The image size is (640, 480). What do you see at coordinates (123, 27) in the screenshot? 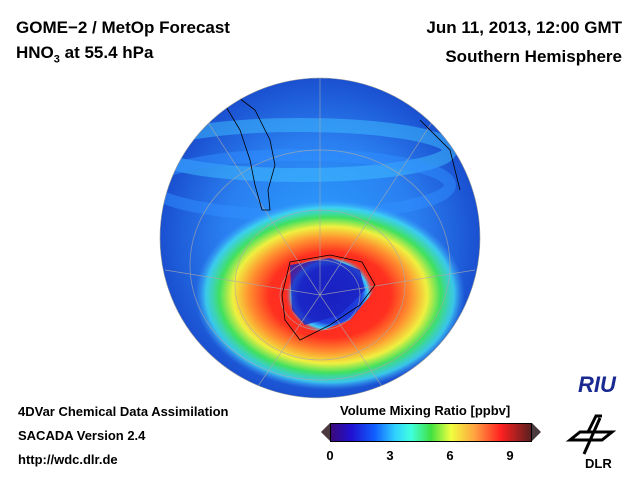
I see `map-title: GOME−2 / MetOp Forecast` at bounding box center [123, 27].